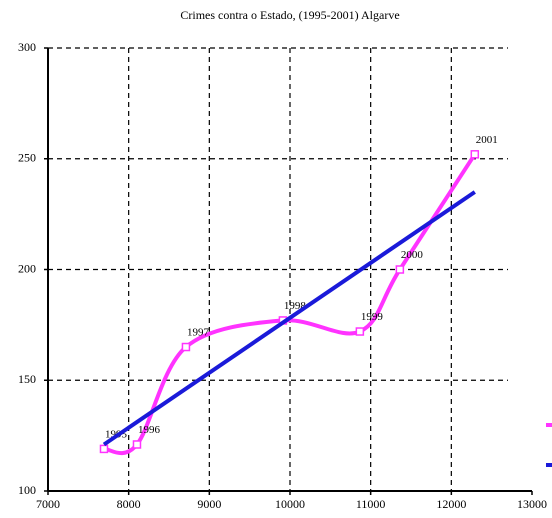 Image resolution: width=552 pixels, height=518 pixels. Describe the element at coordinates (372, 317) in the screenshot. I see `point-label: 1999` at that location.